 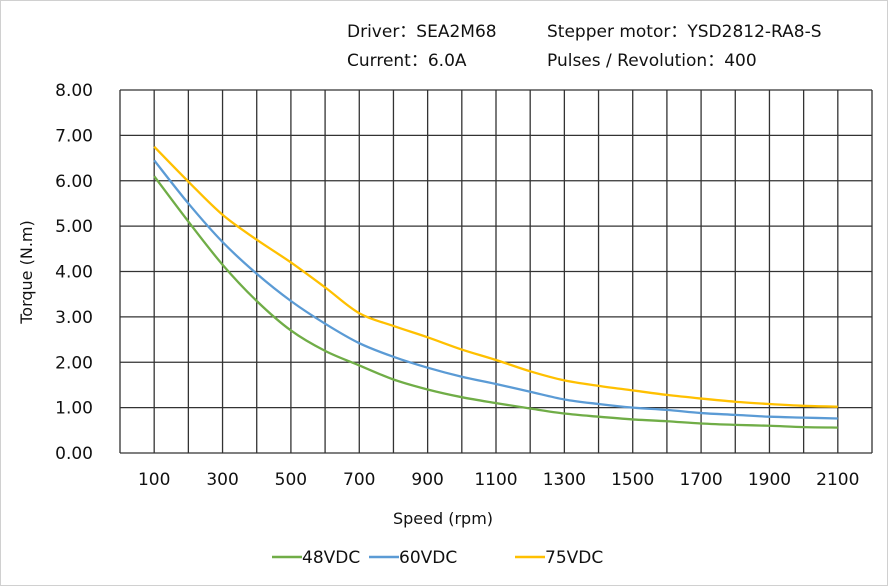 I want to click on y-axis-label: Torque (N.m), so click(x=26, y=272).